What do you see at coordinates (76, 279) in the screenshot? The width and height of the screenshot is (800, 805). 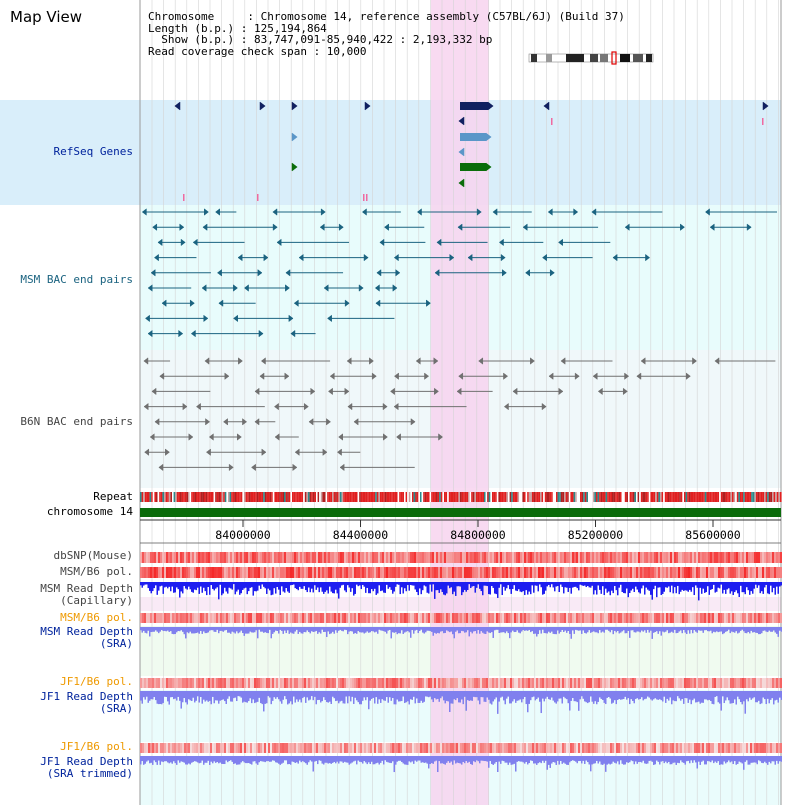 I see `track-label-msm-bac: MSM BAC end pairs` at bounding box center [76, 279].